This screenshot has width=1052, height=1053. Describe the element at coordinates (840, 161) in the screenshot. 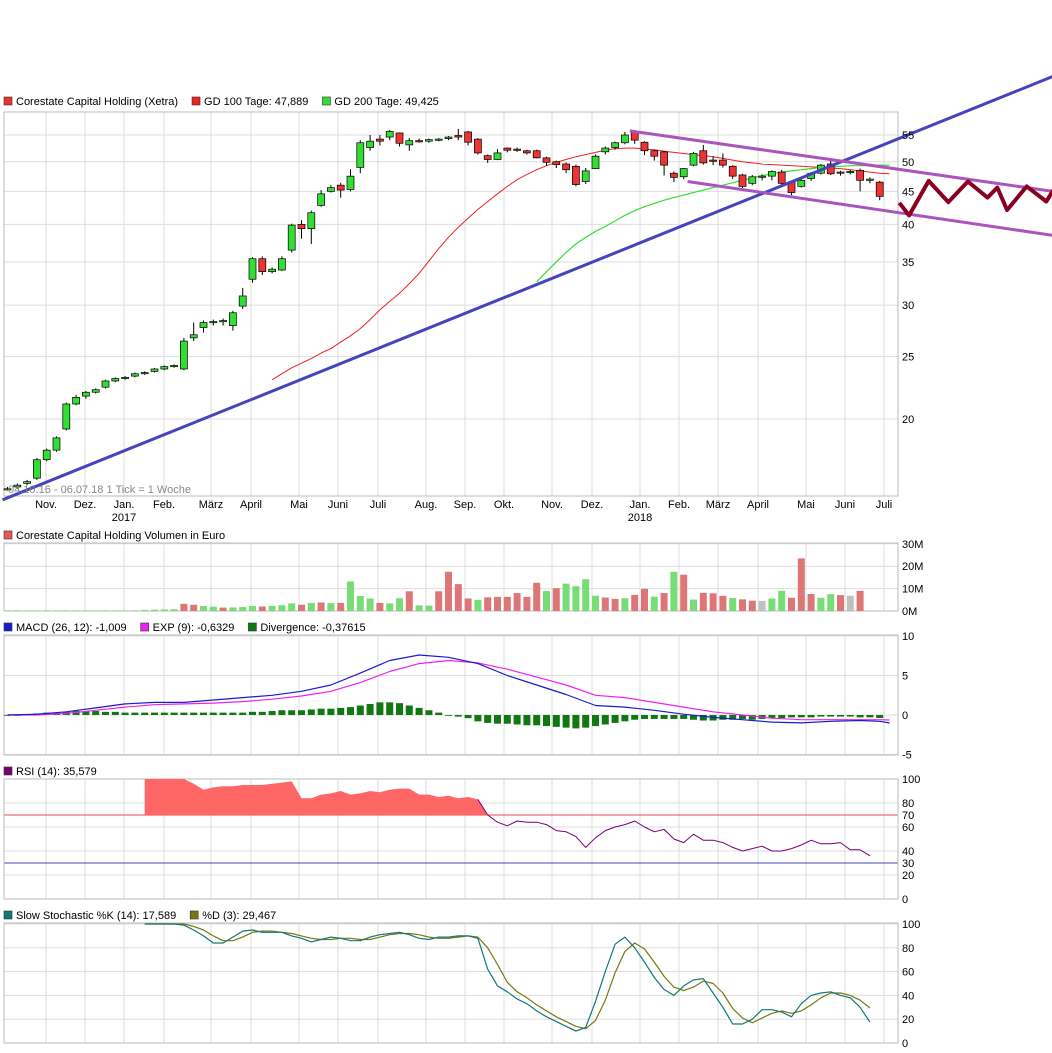

I see `channel-upper-line` at that location.